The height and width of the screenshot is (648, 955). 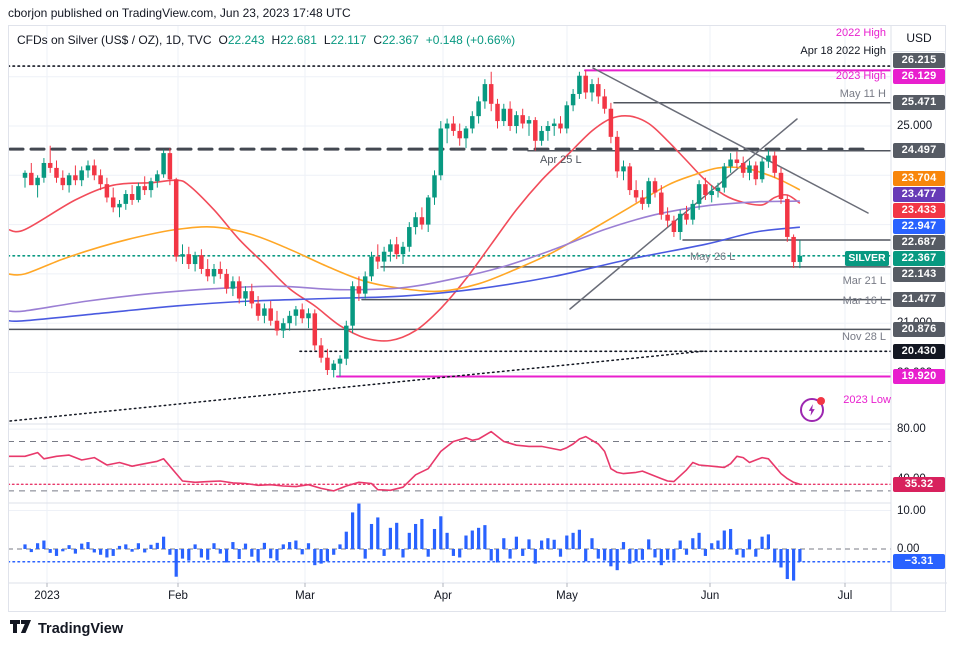 What do you see at coordinates (919, 562) in the screenshot?
I see `price-badge-331: −3.31` at bounding box center [919, 562].